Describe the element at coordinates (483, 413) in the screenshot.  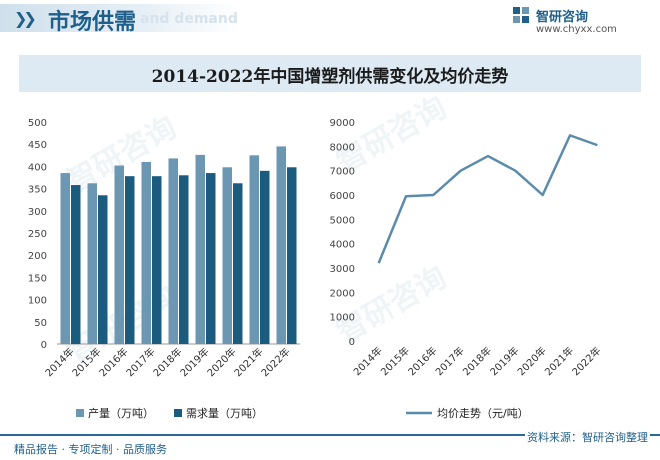
I see `legend-label-price: 均价走势（元/吨）` at that location.